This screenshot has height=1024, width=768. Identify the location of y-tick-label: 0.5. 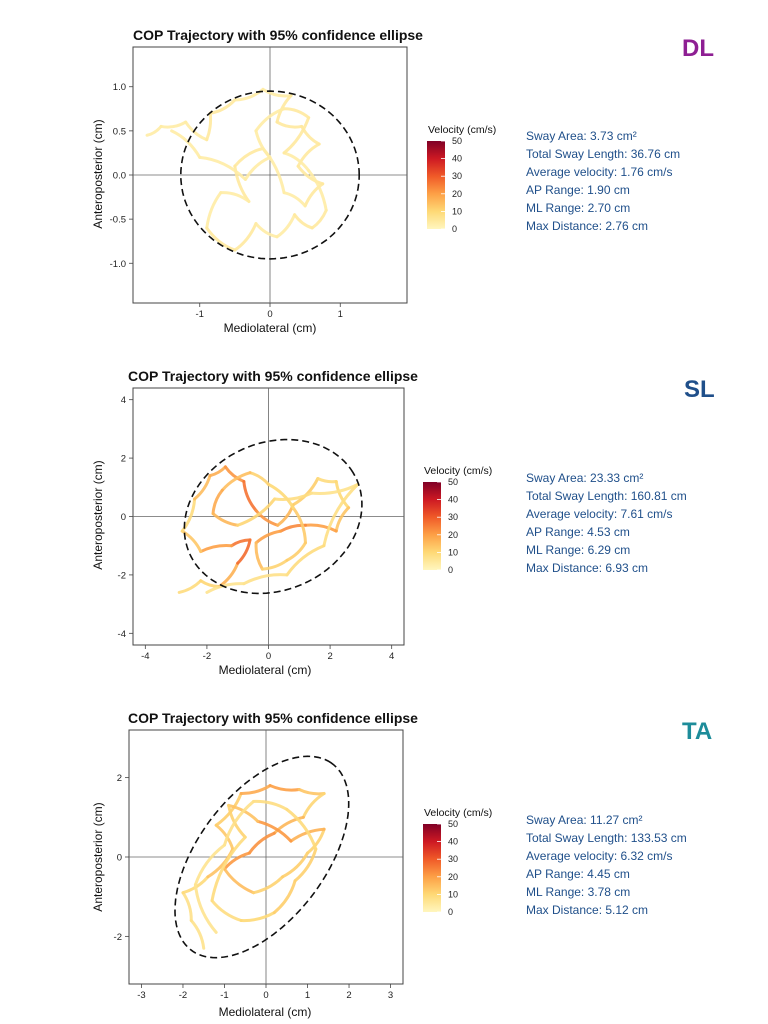
(119, 131).